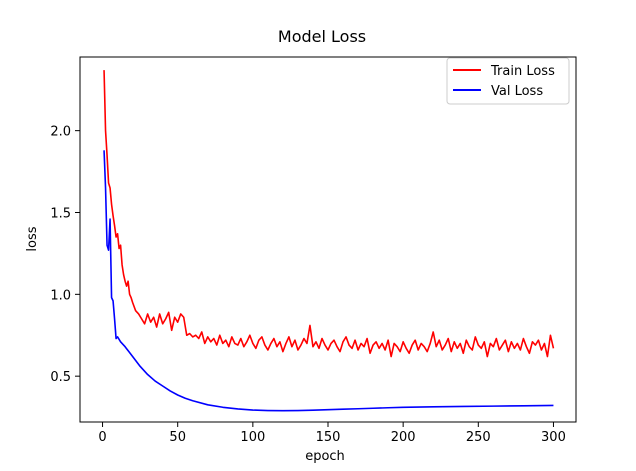 Image resolution: width=636 pixels, height=471 pixels. What do you see at coordinates (60, 132) in the screenshot?
I see `y-tick-label: 2.0` at bounding box center [60, 132].